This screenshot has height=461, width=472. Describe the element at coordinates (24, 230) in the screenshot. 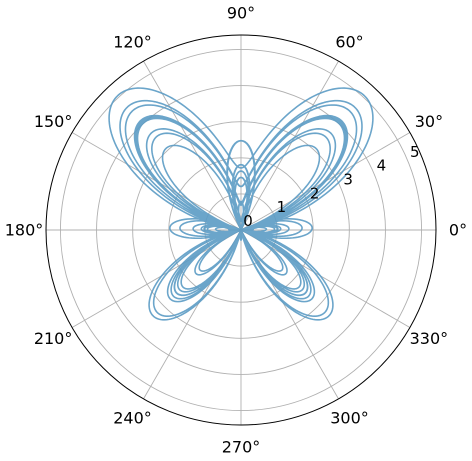

I see `angular-tick-label: 180°` at that location.